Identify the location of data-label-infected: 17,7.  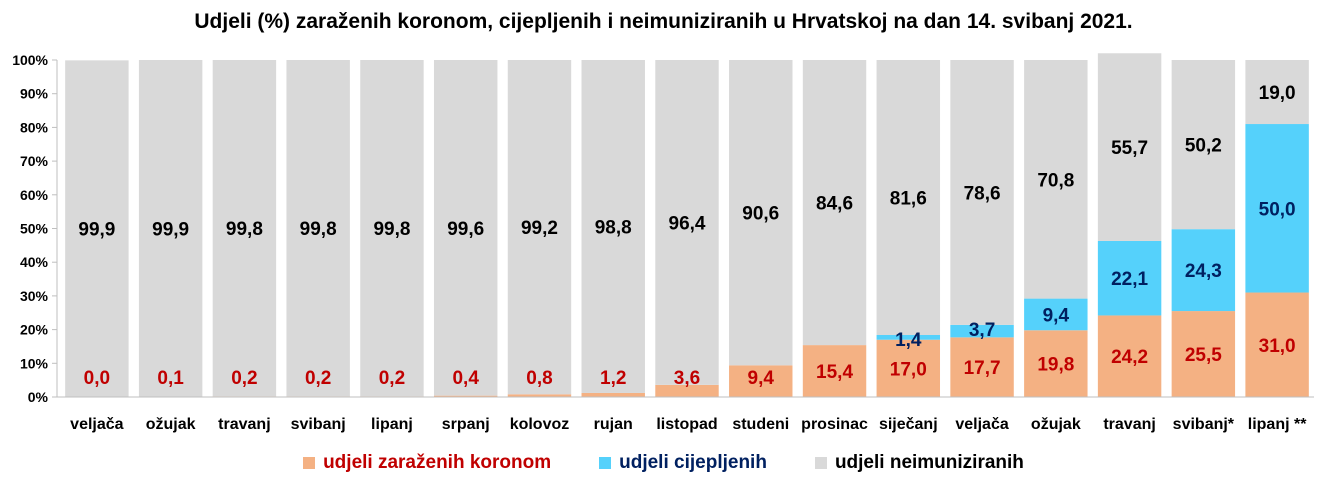
(982, 368).